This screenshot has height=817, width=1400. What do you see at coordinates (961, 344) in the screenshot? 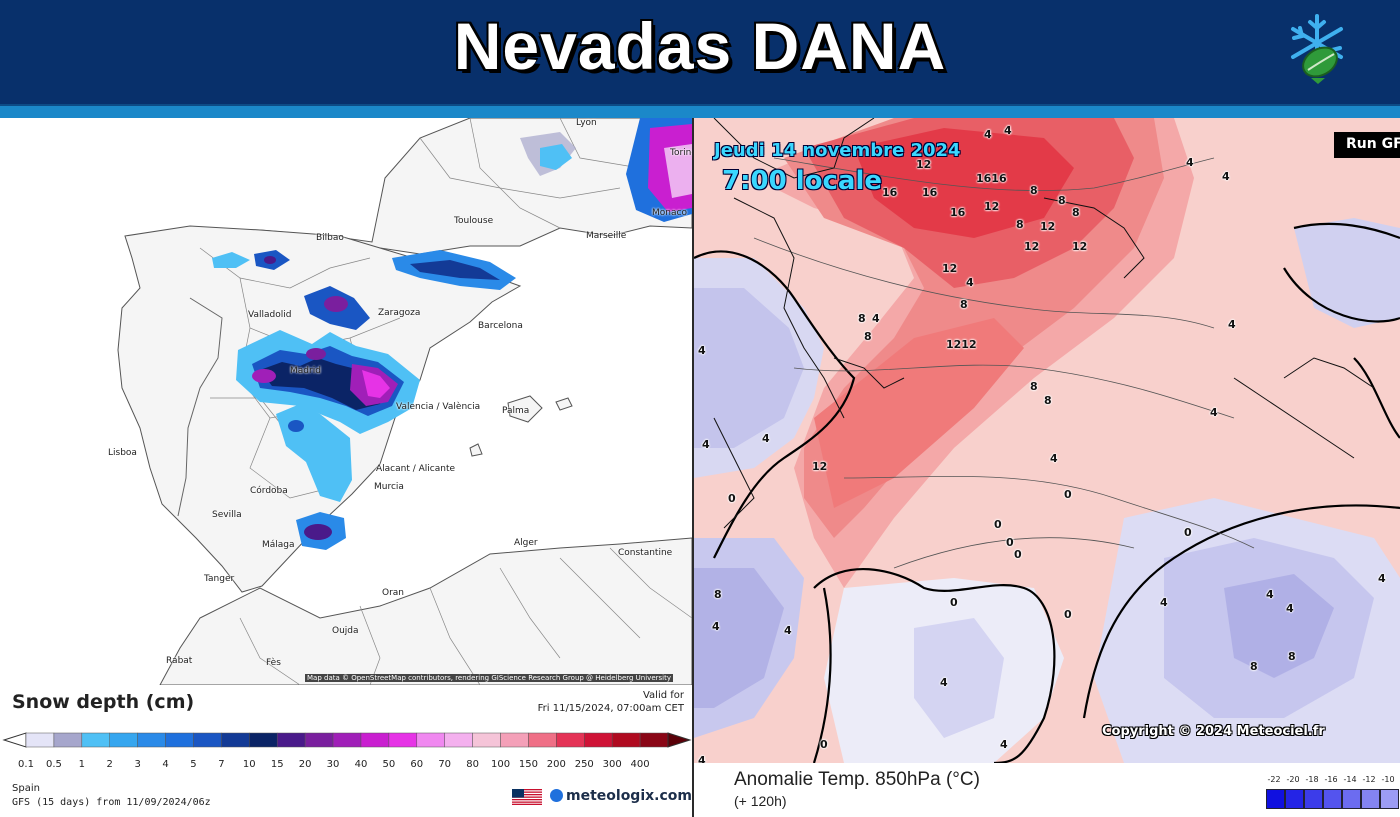
I see `contour-label: 1212` at bounding box center [961, 344].